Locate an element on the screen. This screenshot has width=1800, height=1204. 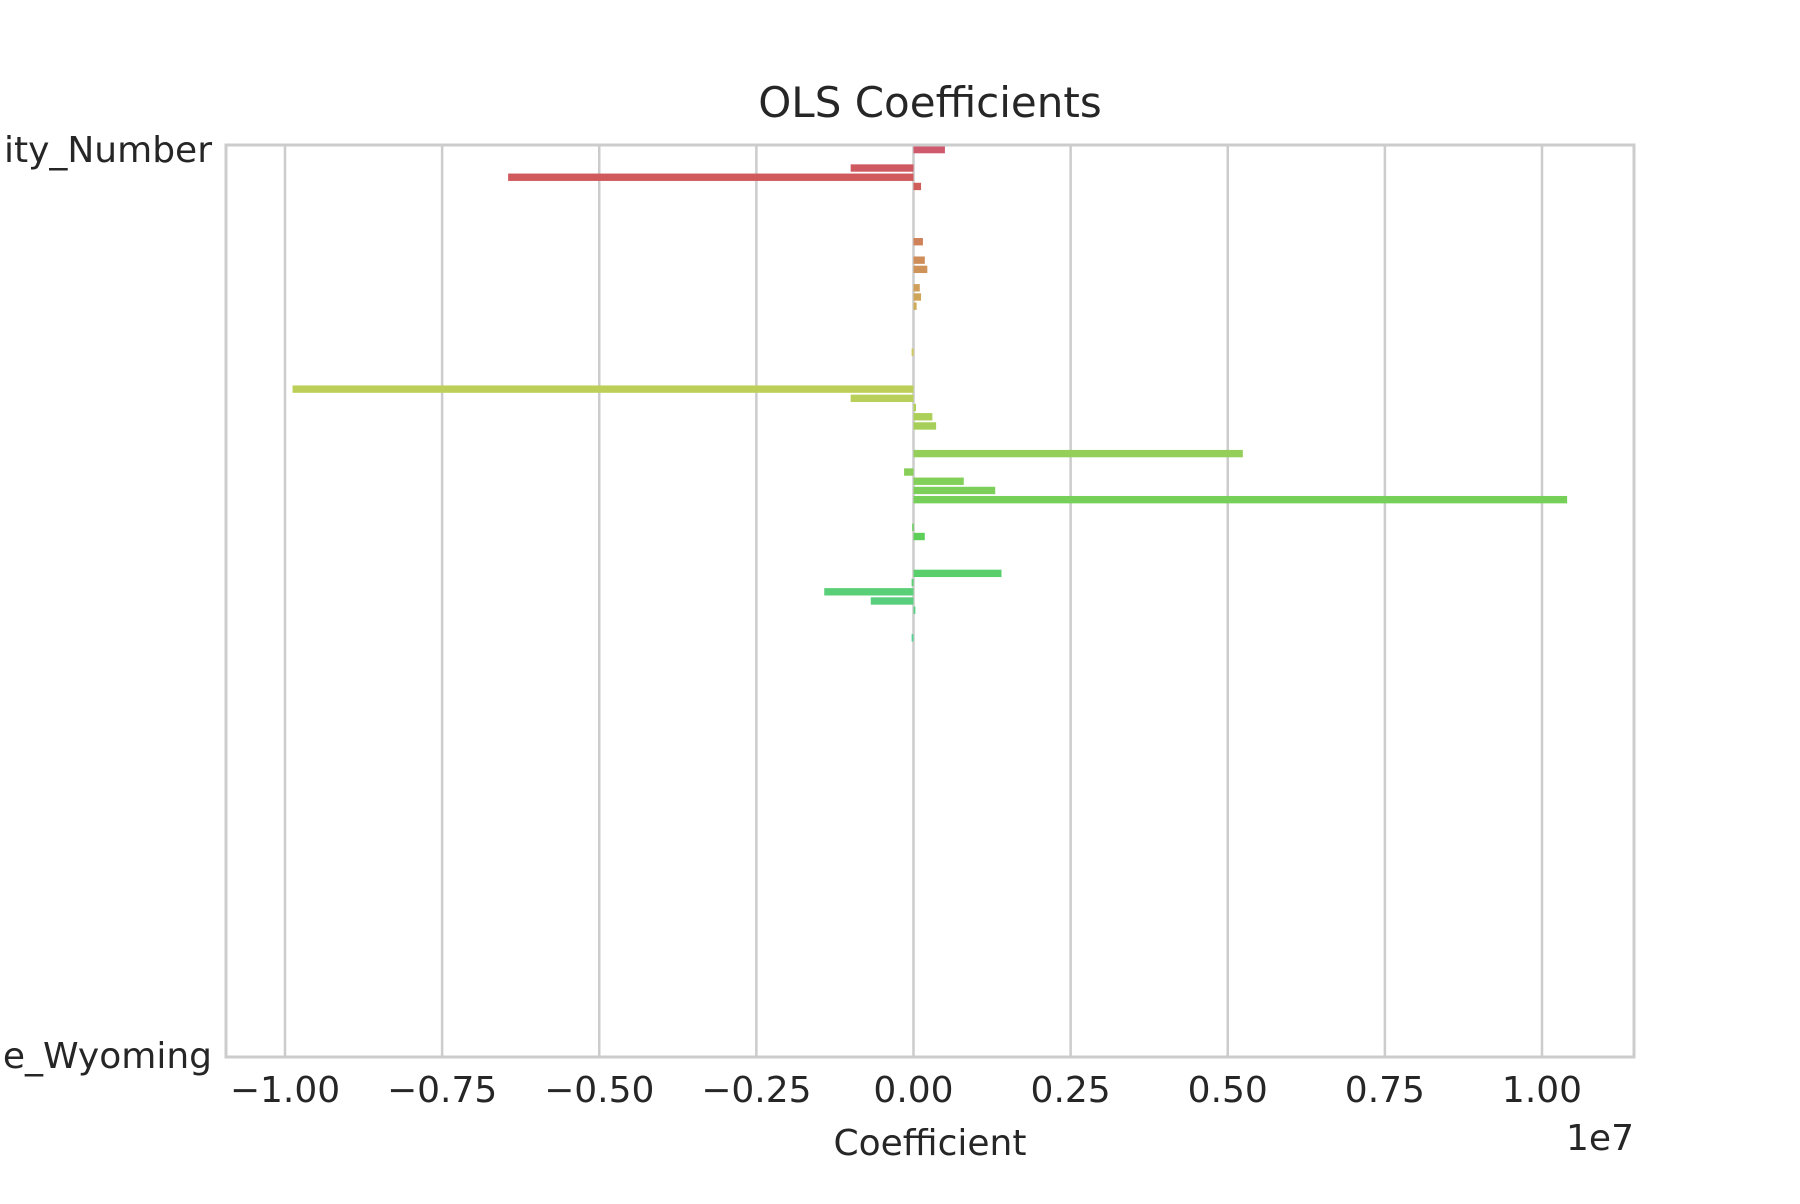
x-tick-label: 1.00 is located at coordinates (1542, 1090).